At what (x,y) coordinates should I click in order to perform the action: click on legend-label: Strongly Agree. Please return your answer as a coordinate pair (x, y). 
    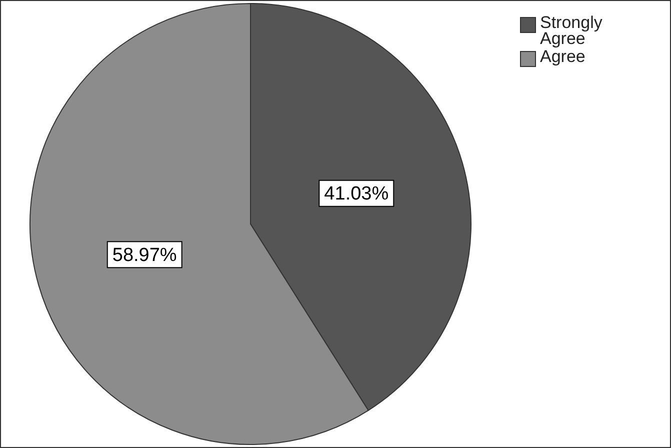
    Looking at the image, I should click on (572, 30).